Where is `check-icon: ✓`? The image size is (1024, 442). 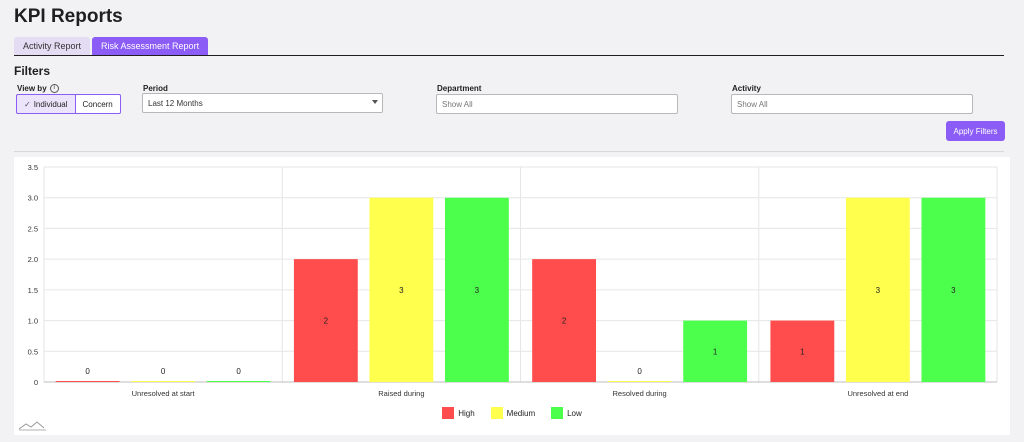
check-icon: ✓ is located at coordinates (27, 104).